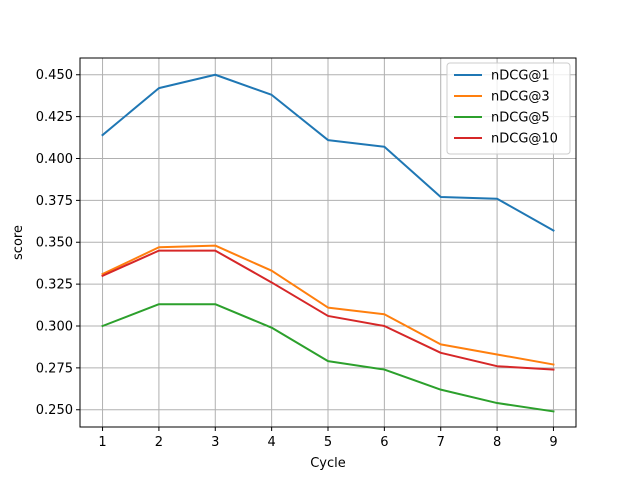 The width and height of the screenshot is (640, 480). I want to click on legend-box, so click(508, 108).